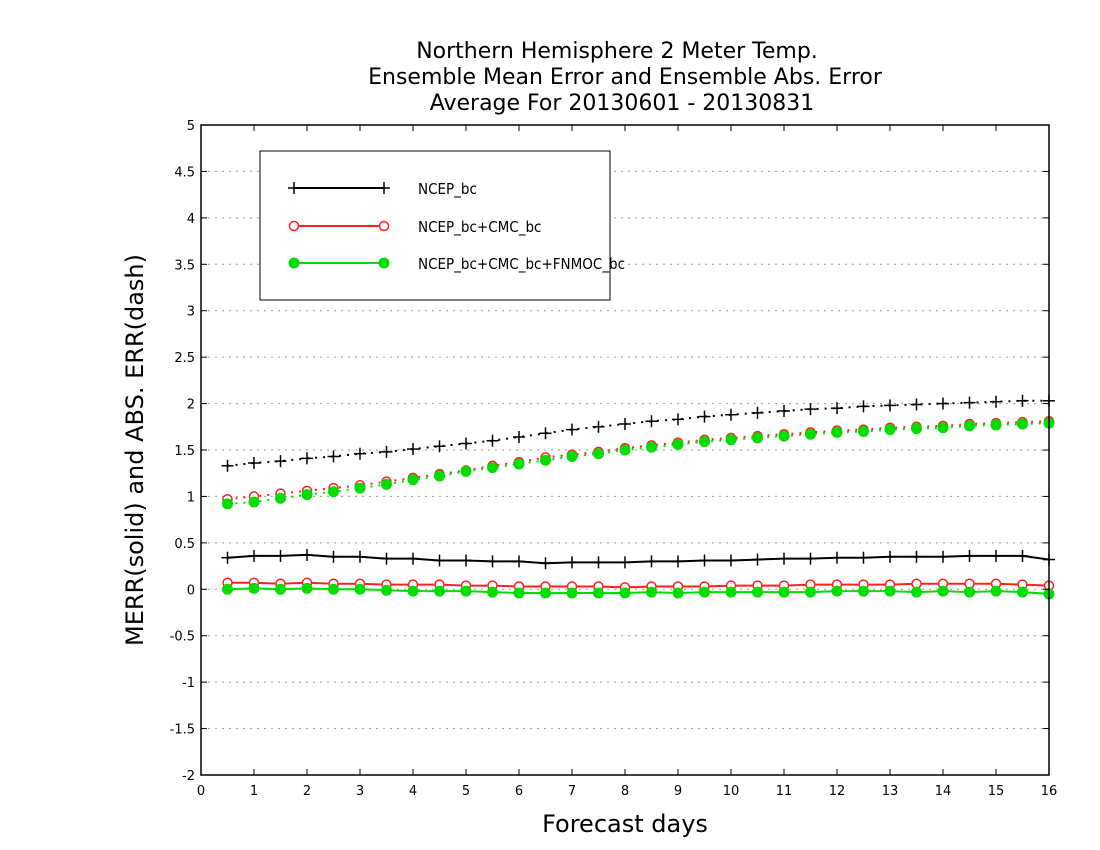 Image resolution: width=1100 pixels, height=850 pixels. Describe the element at coordinates (996, 791) in the screenshot. I see `x-tick-label: 15` at that location.